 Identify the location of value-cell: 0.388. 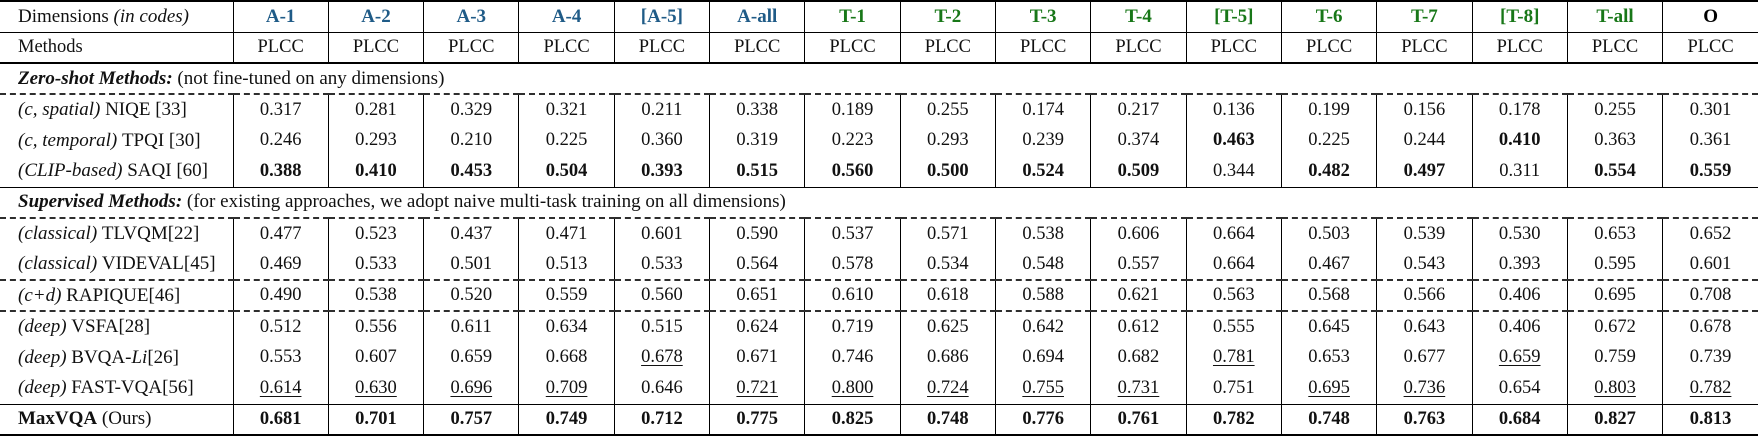
(280, 171).